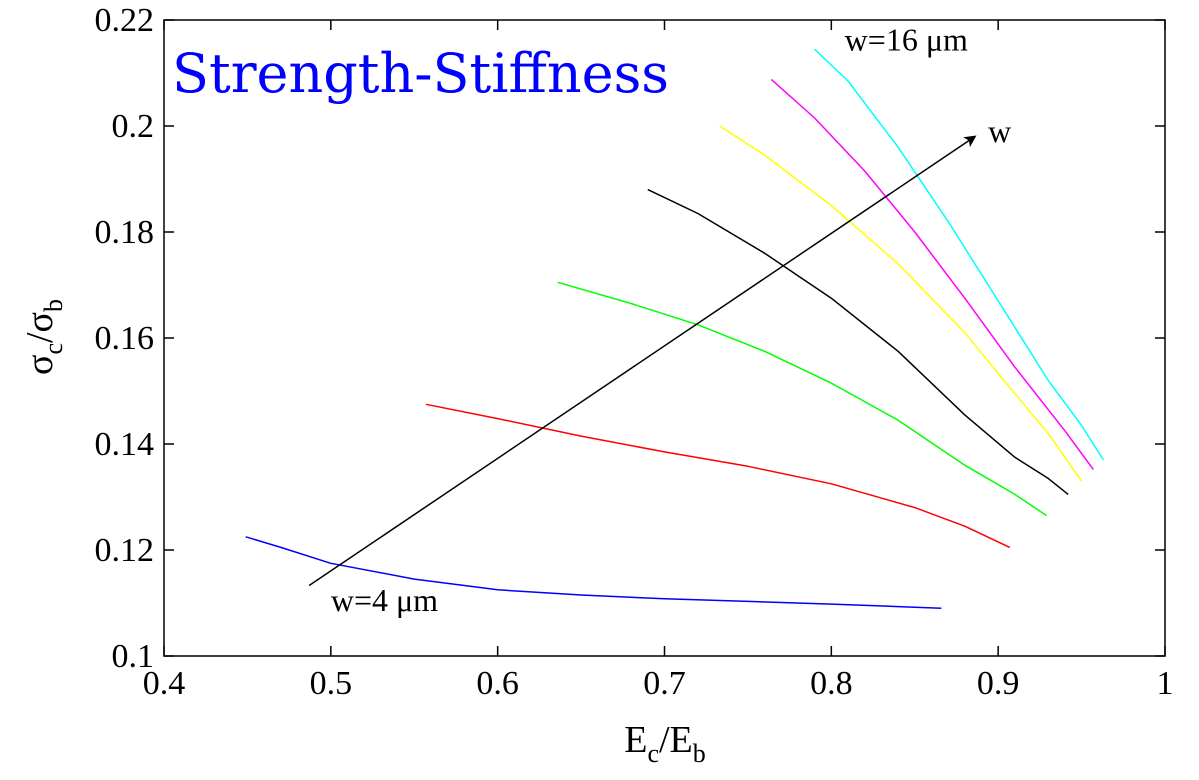 Image resolution: width=1199 pixels, height=780 pixels. What do you see at coordinates (999, 131) in the screenshot?
I see `annotation-label: w` at bounding box center [999, 131].